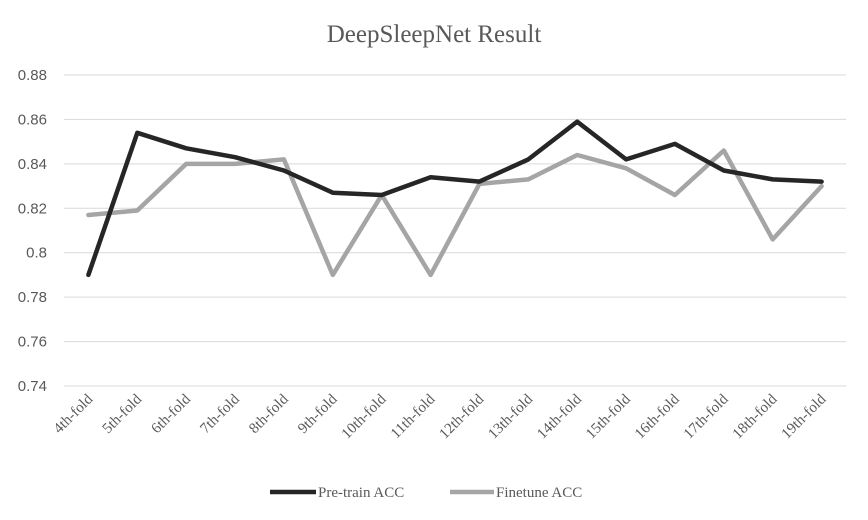 Image resolution: width=868 pixels, height=520 pixels. I want to click on y-tick-label: 0.88, so click(32, 75).